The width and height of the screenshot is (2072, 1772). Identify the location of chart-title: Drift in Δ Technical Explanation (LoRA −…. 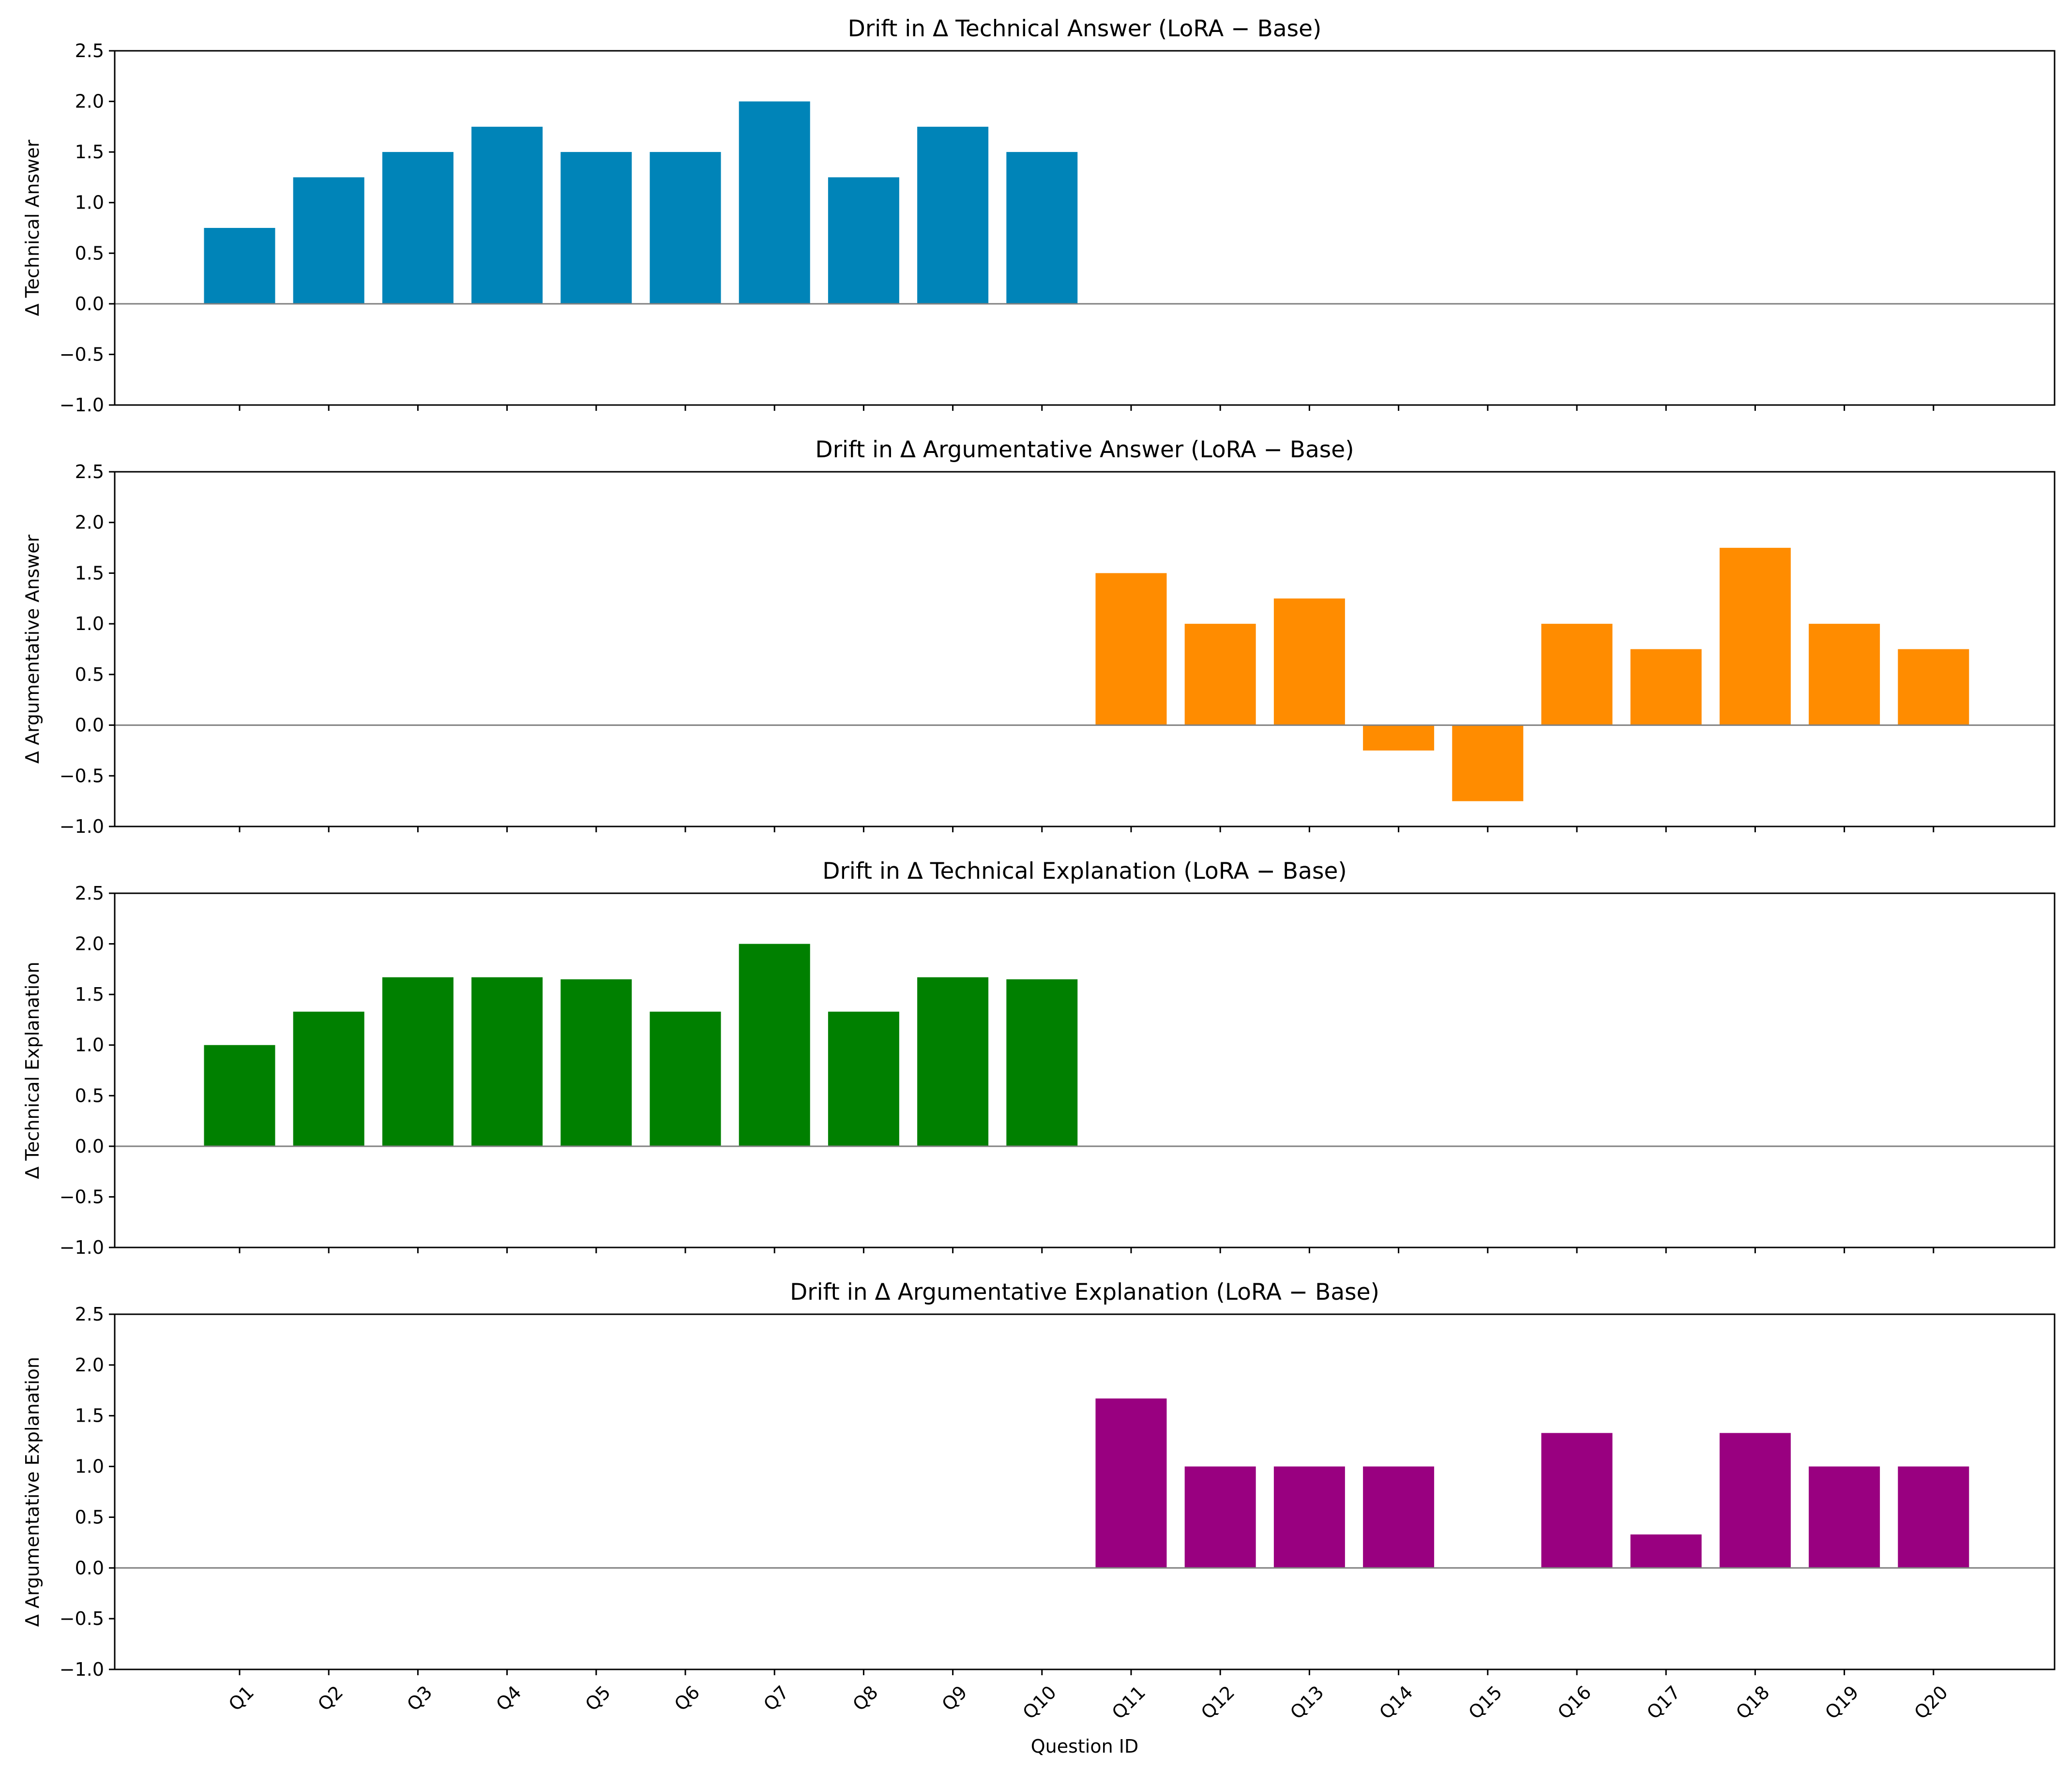
(1084, 871).